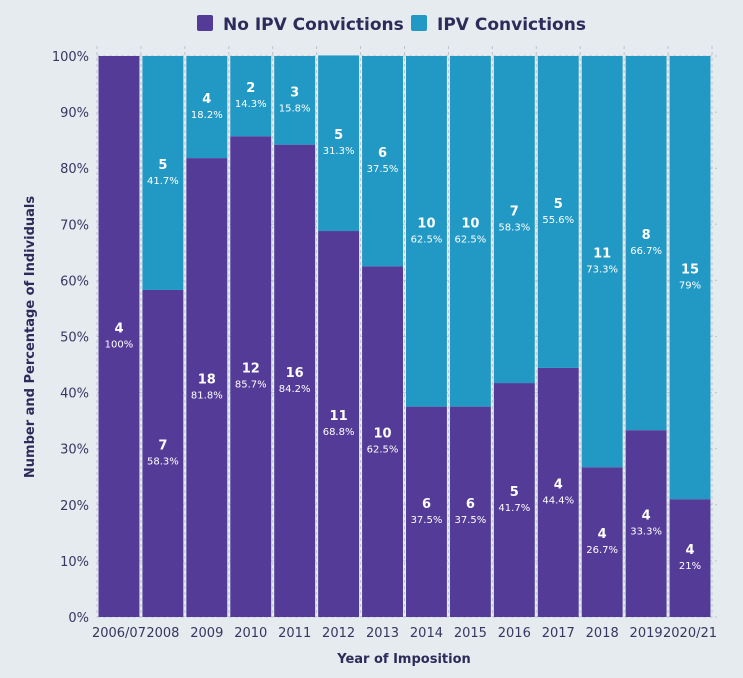 The image size is (743, 678). Describe the element at coordinates (74, 394) in the screenshot. I see `y-tick-label: 40%` at that location.